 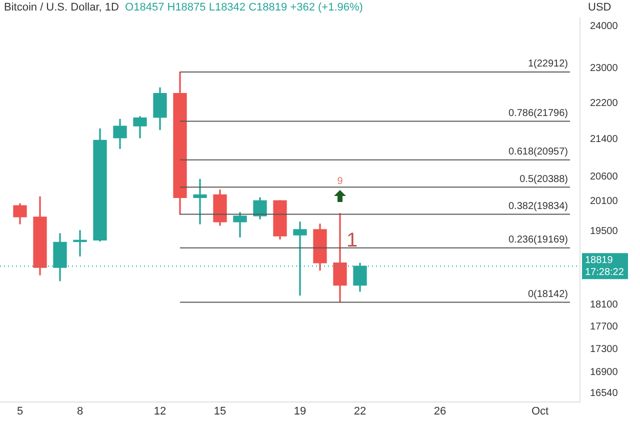 I want to click on x-tick-label: 22, so click(x=360, y=411).